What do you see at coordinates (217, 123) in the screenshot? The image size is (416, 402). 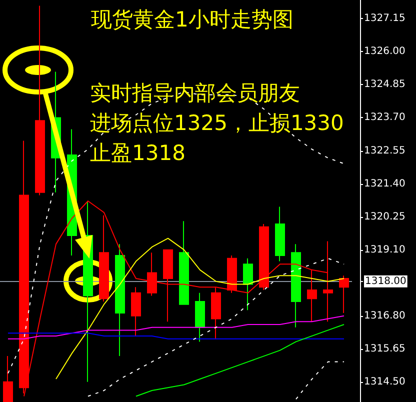 I see `annotation: 进场点位1325，止损1330` at bounding box center [217, 123].